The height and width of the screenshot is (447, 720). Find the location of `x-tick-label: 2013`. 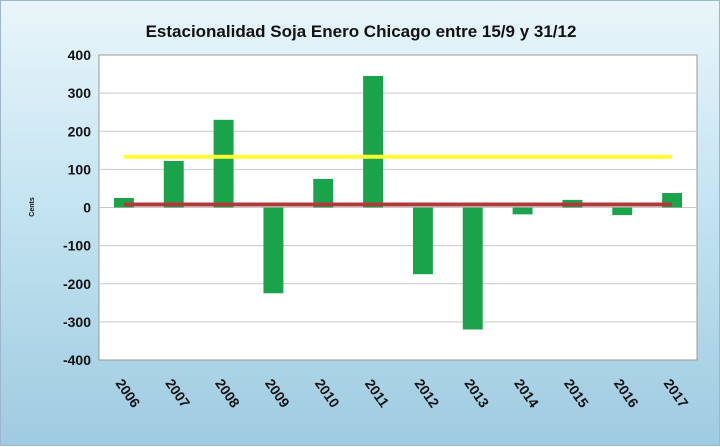

x-tick-label: 2013 is located at coordinates (476, 393).